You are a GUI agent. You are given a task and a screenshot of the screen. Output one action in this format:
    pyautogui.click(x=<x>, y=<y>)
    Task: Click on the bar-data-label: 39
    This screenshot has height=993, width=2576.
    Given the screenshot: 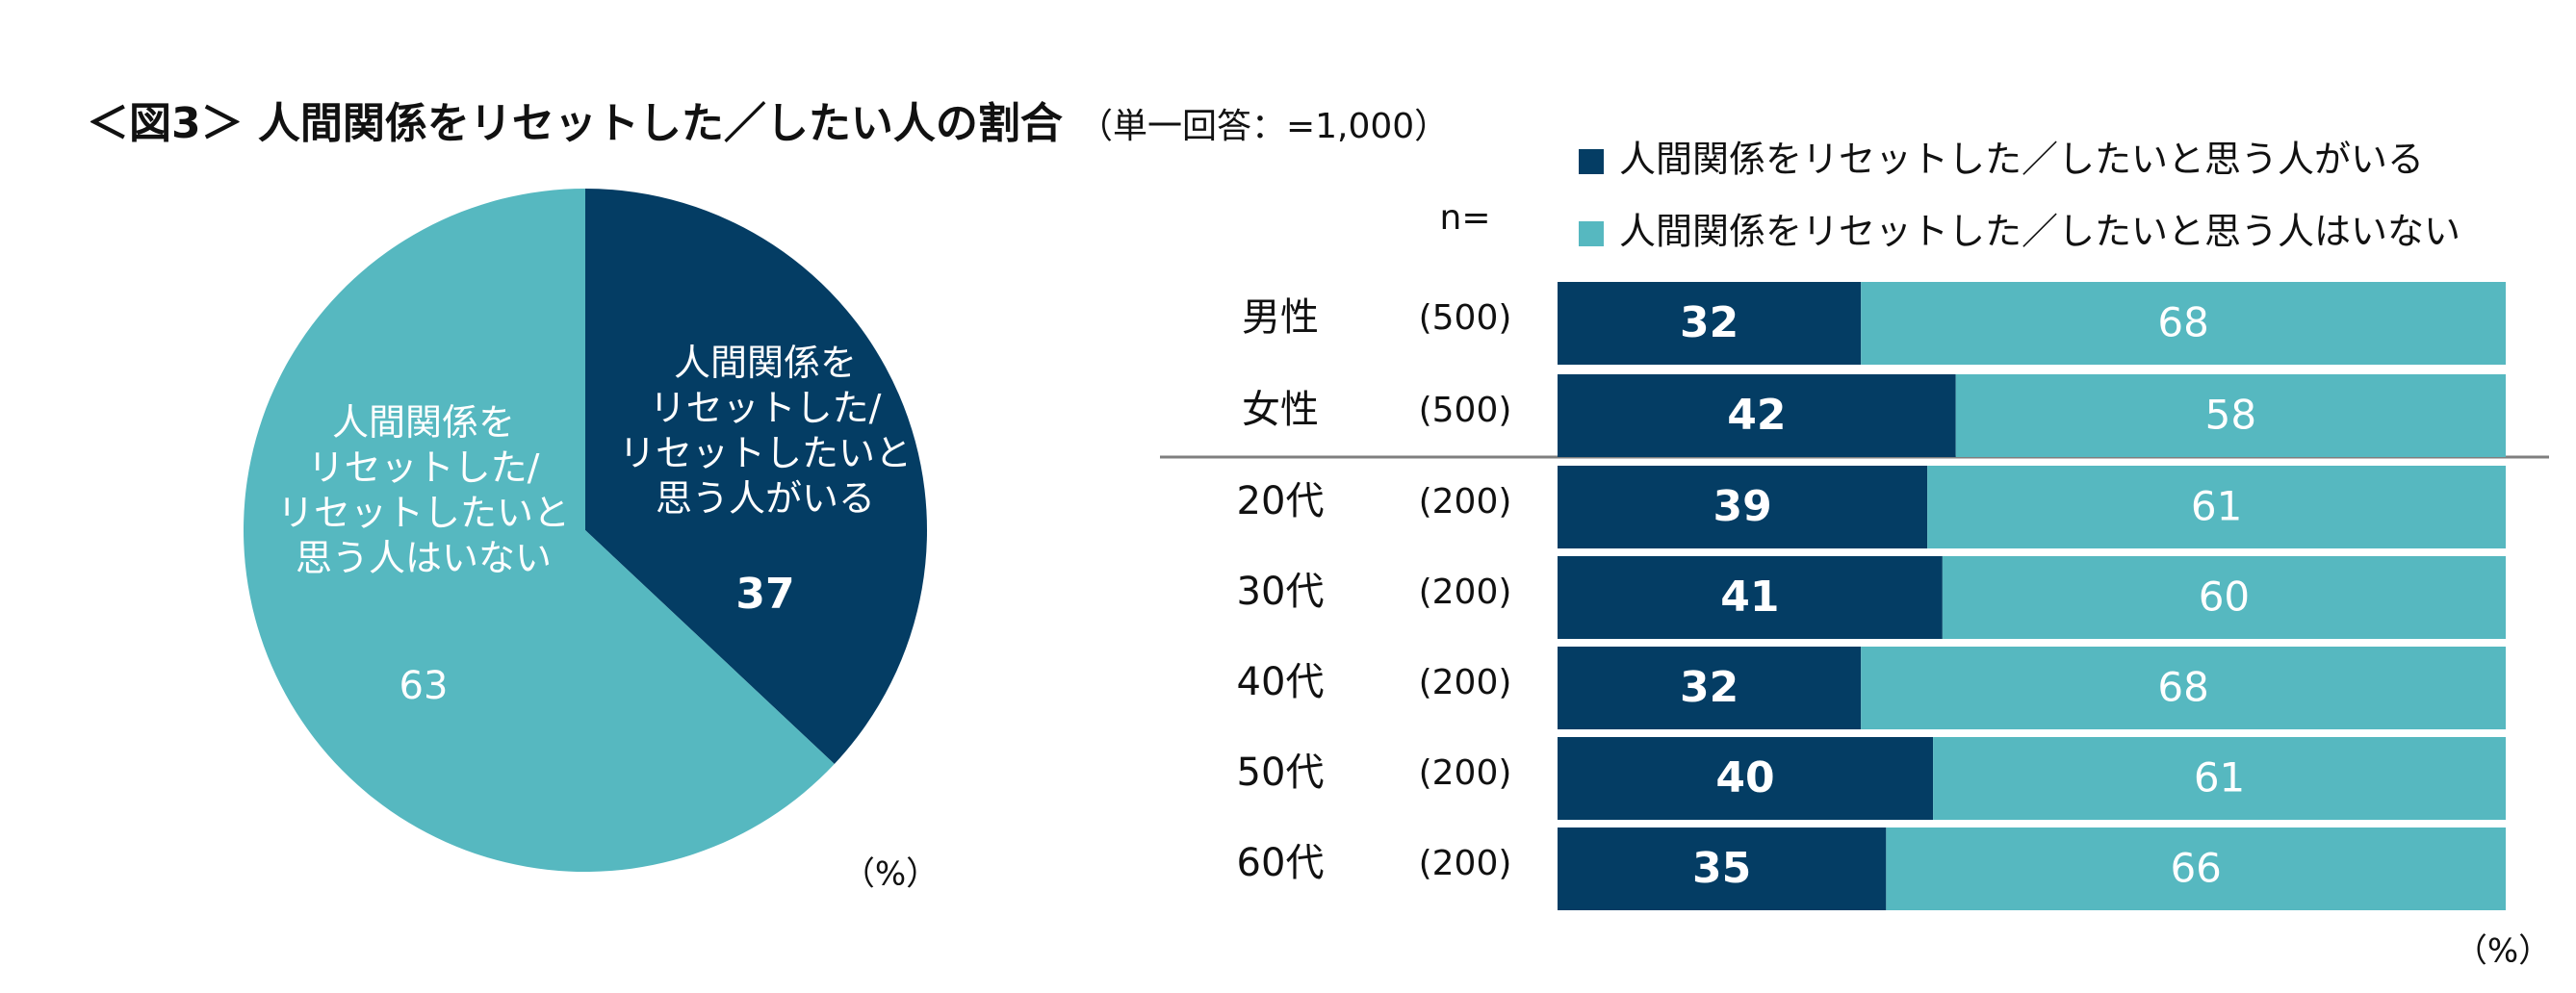 What is the action you would take?
    pyautogui.click(x=1742, y=506)
    